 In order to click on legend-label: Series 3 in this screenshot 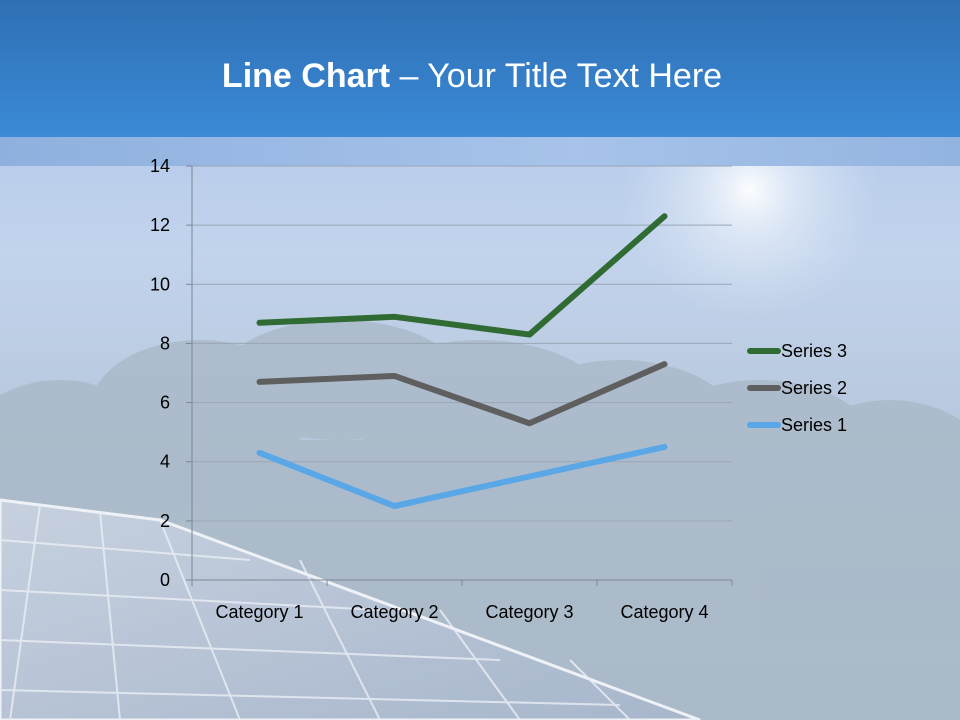, I will do `click(814, 351)`.